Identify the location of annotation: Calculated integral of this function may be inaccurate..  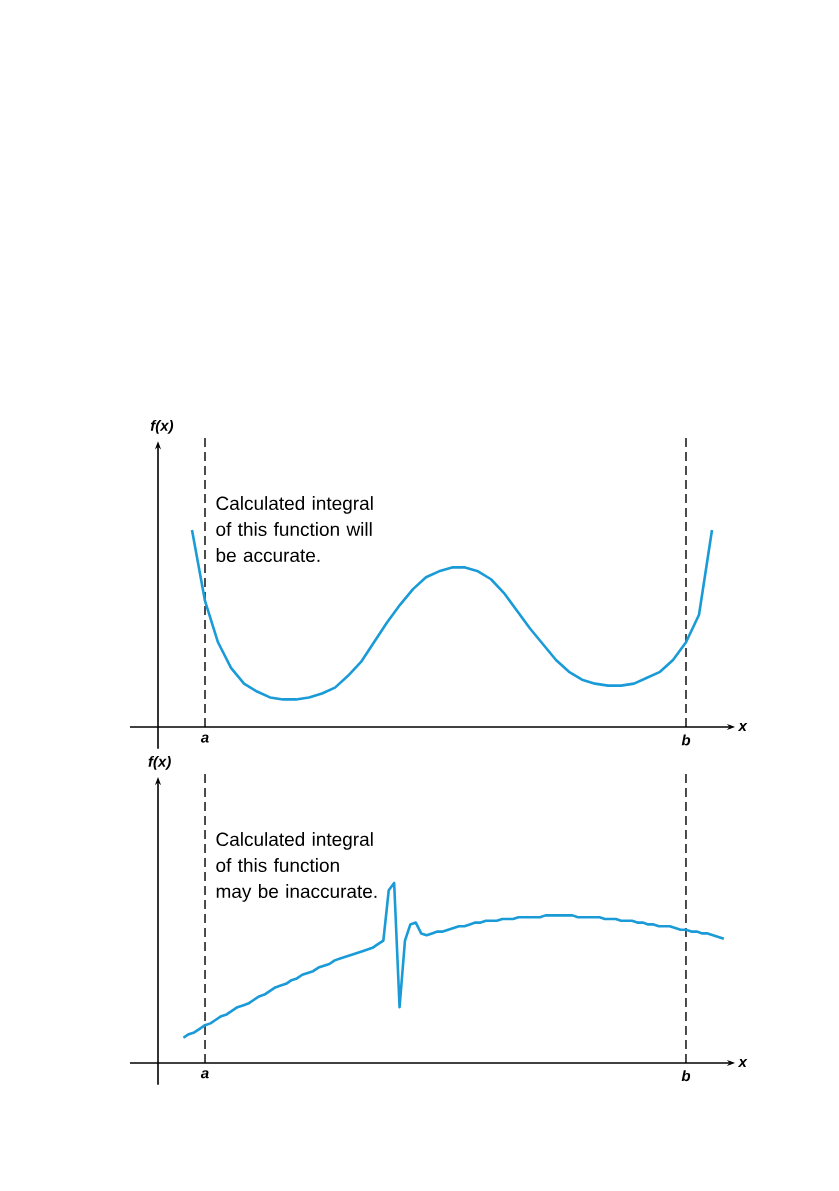
(296, 867).